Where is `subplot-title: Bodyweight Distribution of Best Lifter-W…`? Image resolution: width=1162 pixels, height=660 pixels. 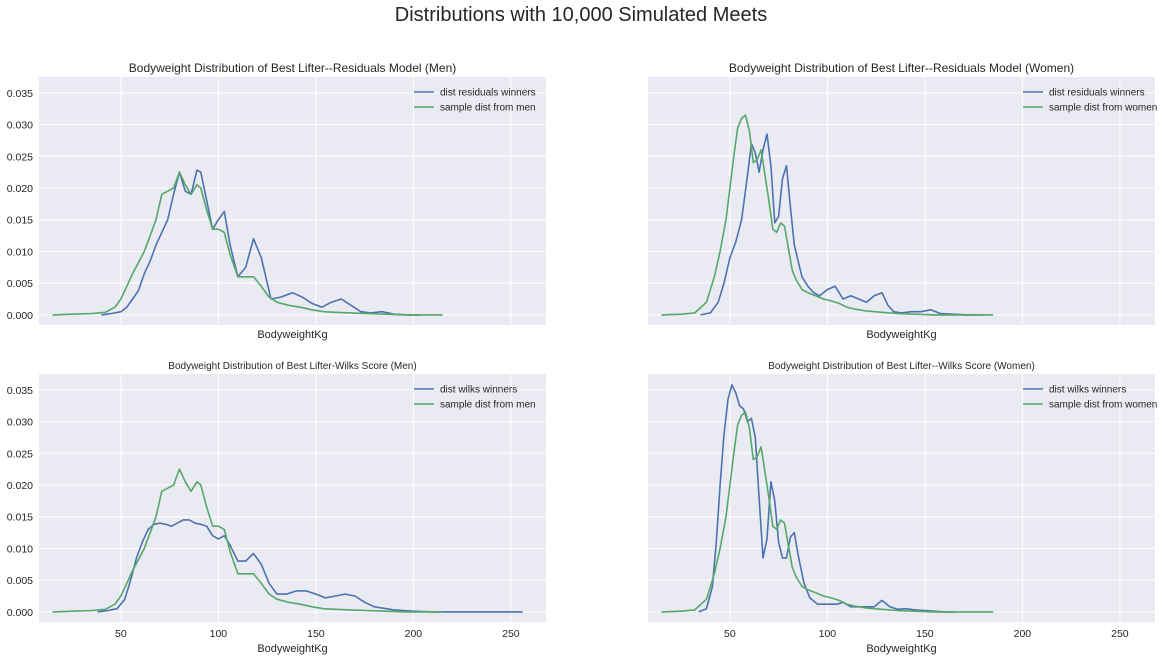
subplot-title: Bodyweight Distribution of Best Lifter-W… is located at coordinates (292, 366).